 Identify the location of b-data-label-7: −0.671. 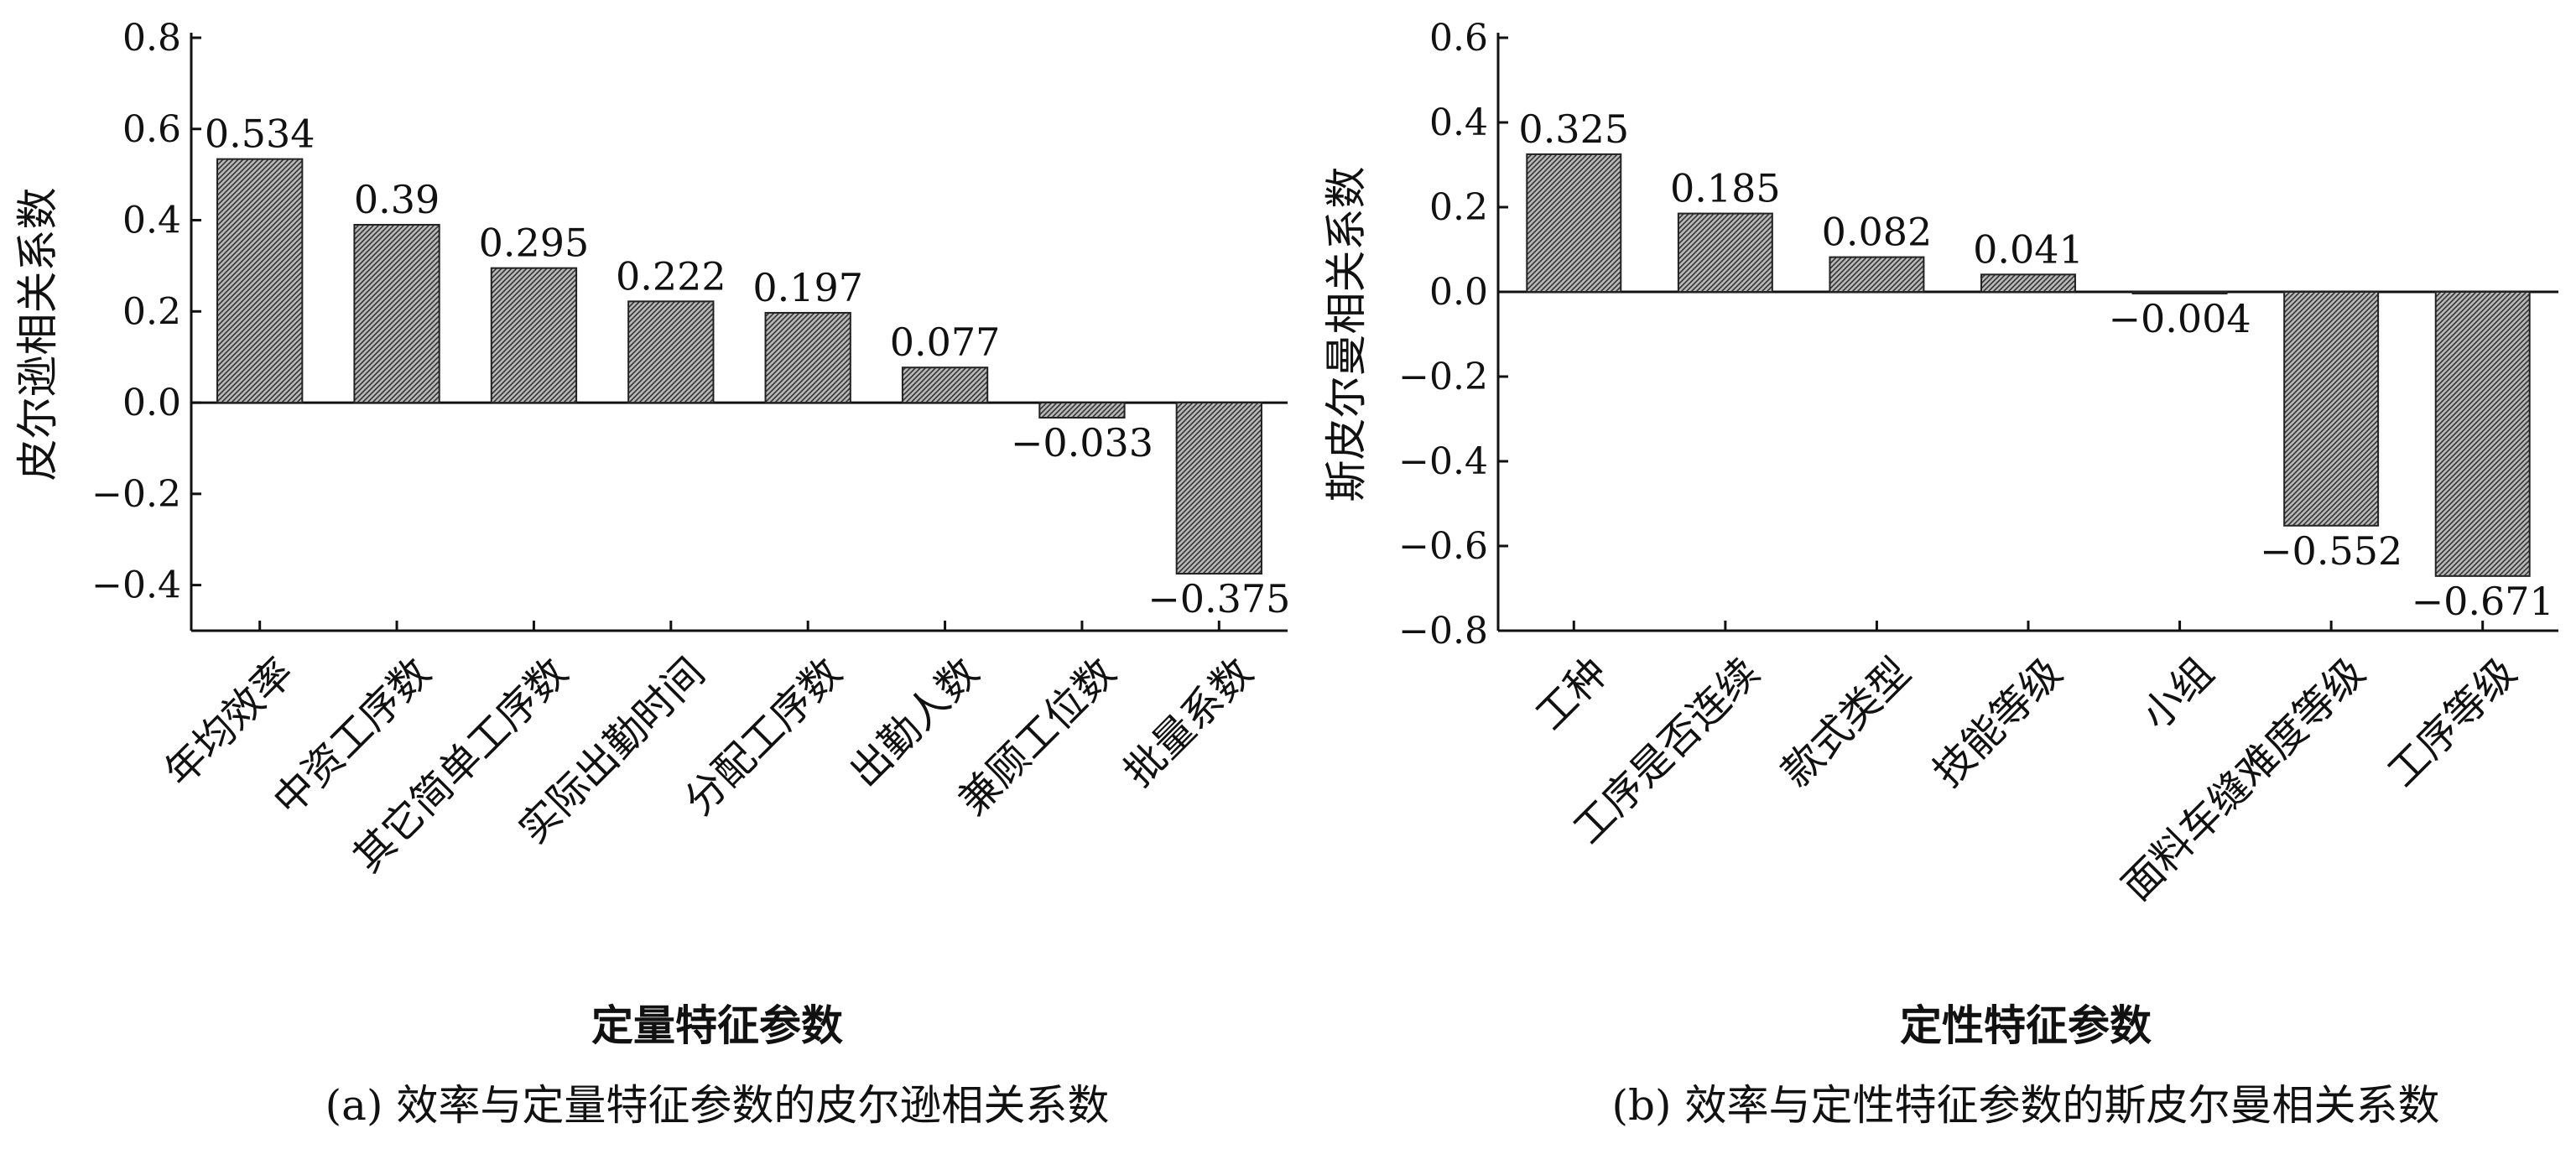
(2483, 602).